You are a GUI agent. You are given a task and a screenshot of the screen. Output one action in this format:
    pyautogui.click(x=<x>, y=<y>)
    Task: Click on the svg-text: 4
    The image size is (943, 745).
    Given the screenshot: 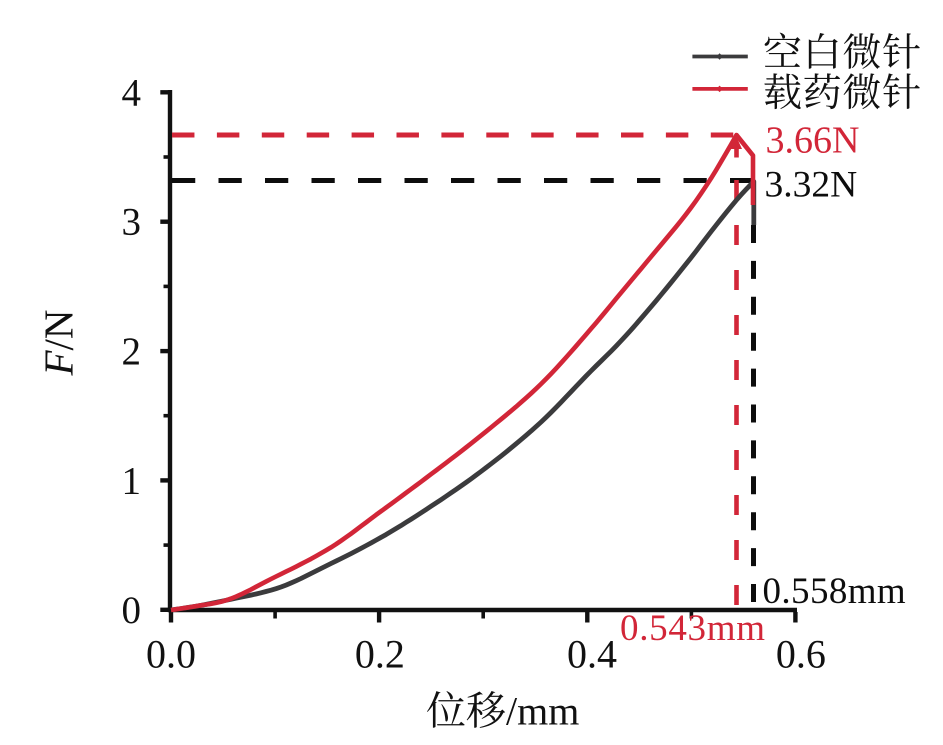 What is the action you would take?
    pyautogui.click(x=132, y=92)
    